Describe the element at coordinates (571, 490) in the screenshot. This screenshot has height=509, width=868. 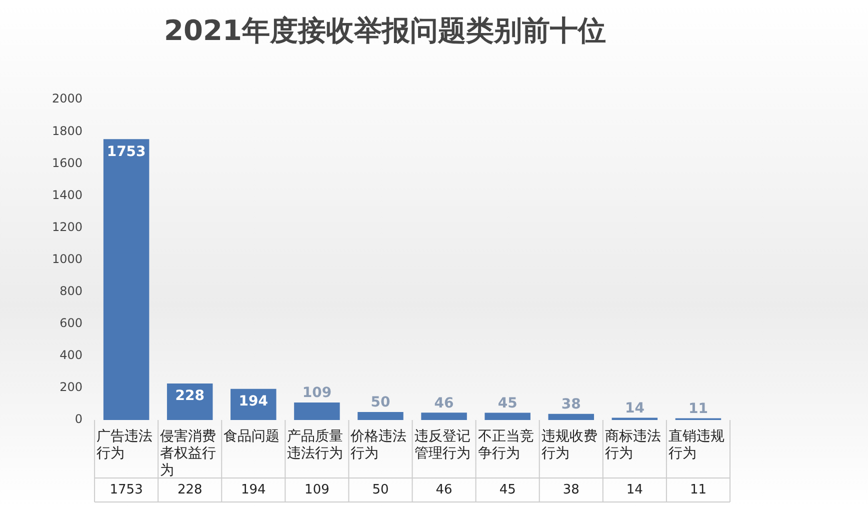
I see `text: 38` at that location.